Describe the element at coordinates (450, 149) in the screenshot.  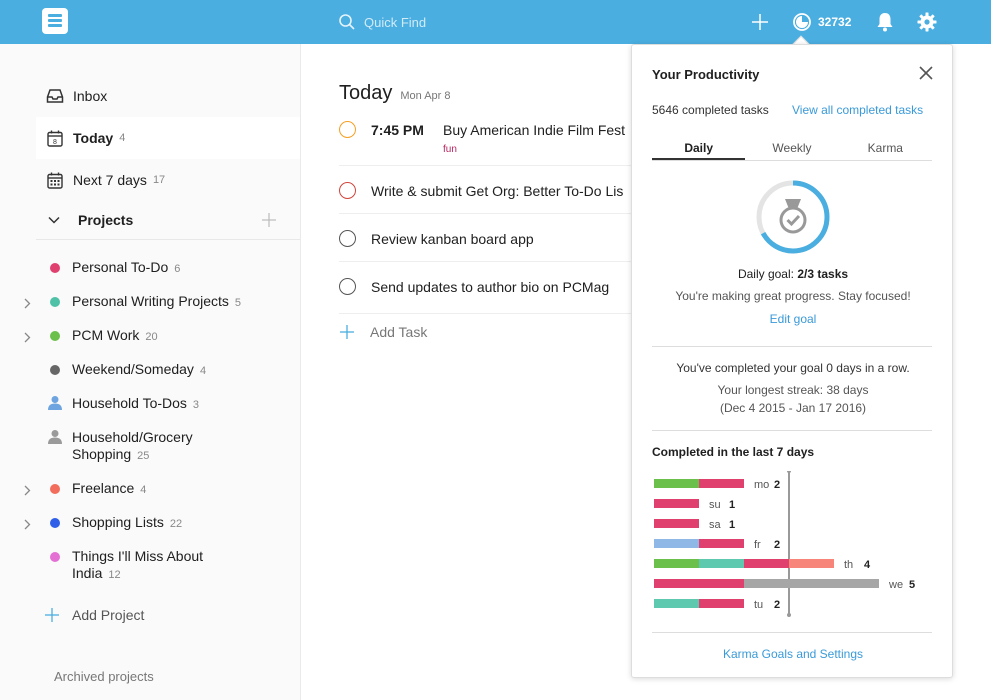
I see `task-label: fun` at that location.